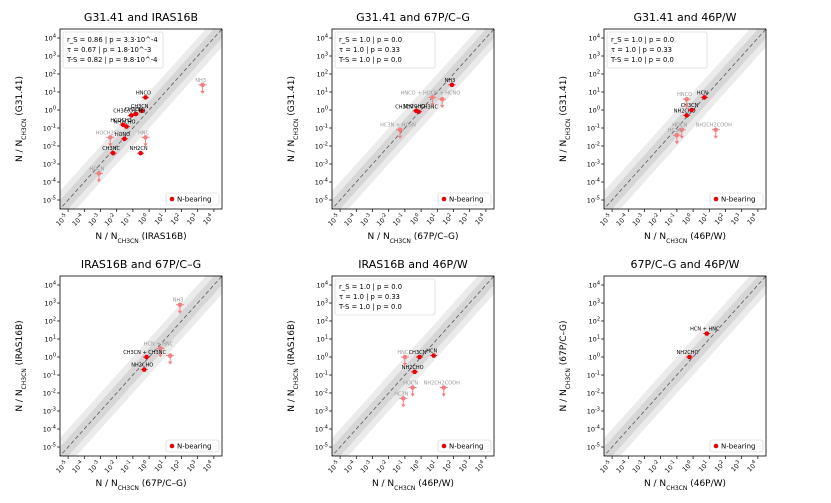  What do you see at coordinates (144, 355) in the screenshot?
I see `data-point: CH3CN + CH3NC` at bounding box center [144, 355].